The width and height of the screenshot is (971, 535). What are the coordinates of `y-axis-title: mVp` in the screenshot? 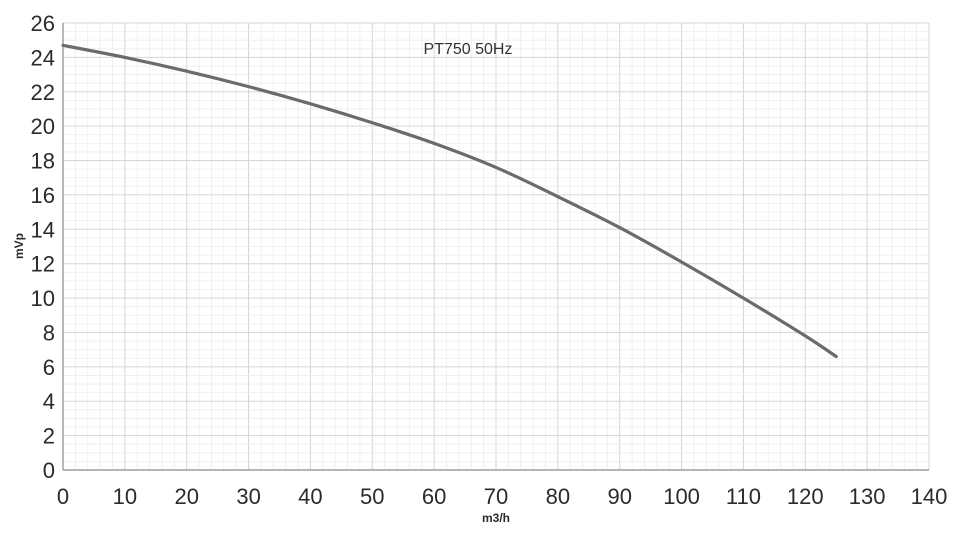 It's located at (19, 246).